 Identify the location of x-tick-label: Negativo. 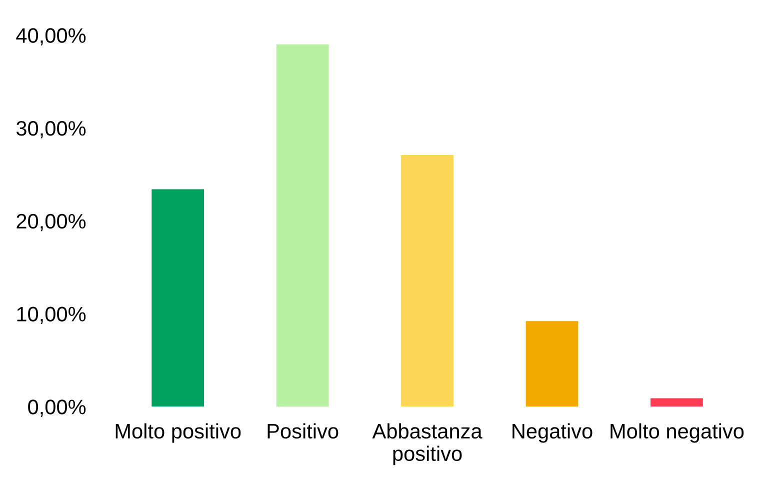
(552, 433).